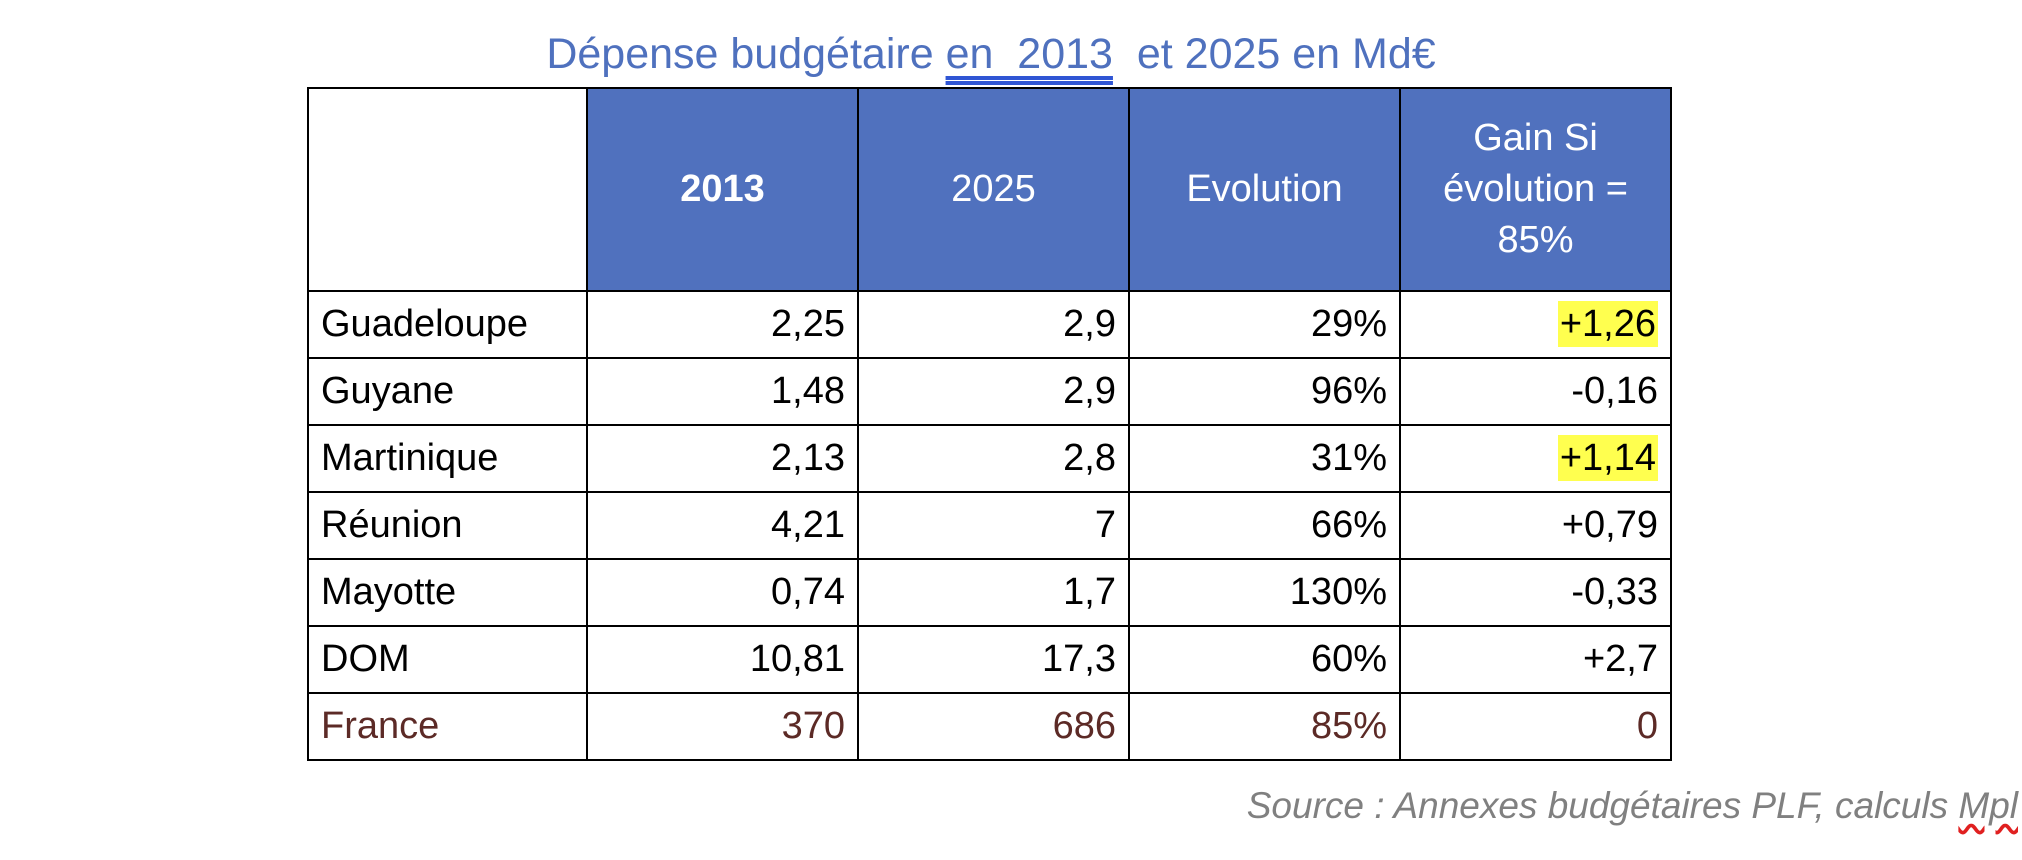 The width and height of the screenshot is (2022, 860). What do you see at coordinates (1264, 391) in the screenshot?
I see `cell-evolution: 96%` at bounding box center [1264, 391].